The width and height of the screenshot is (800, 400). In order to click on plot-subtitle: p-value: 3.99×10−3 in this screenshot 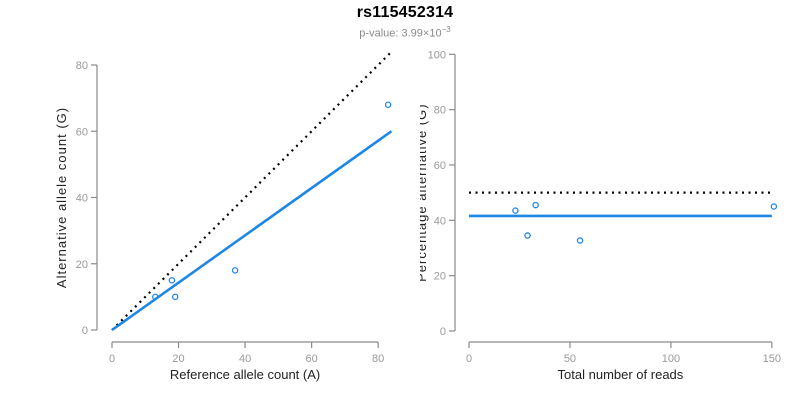, I will do `click(400, 32)`.